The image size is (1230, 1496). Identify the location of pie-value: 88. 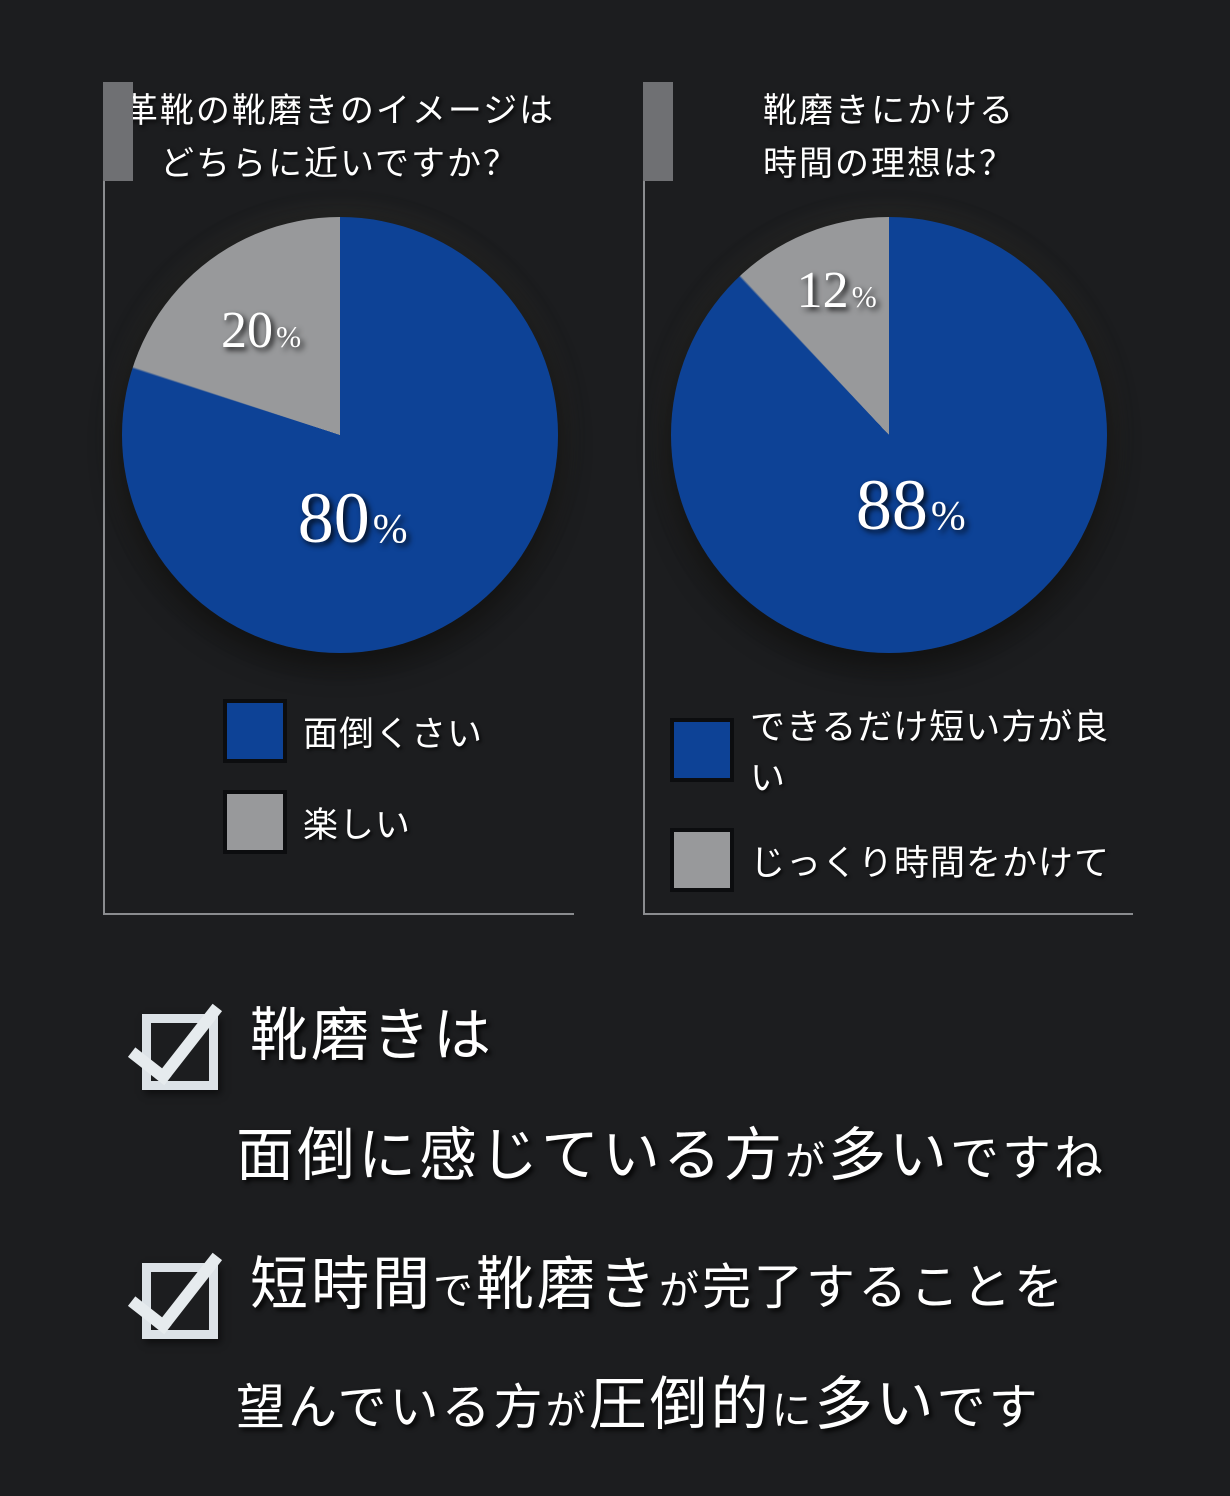
(891, 505).